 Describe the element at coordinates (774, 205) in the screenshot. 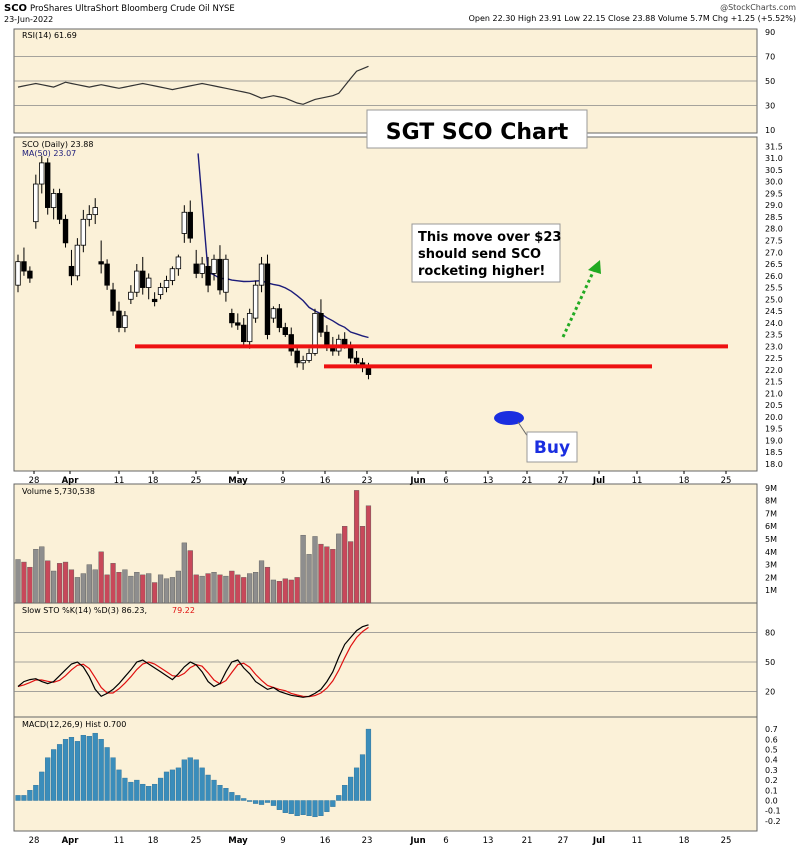

I see `price-tick-29.0: 29.0` at that location.